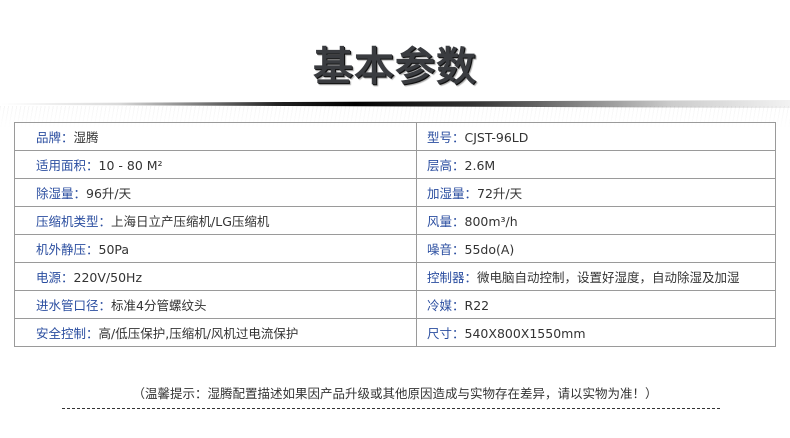 This screenshot has height=438, width=790. I want to click on spec-label: 加湿量：, so click(452, 193).